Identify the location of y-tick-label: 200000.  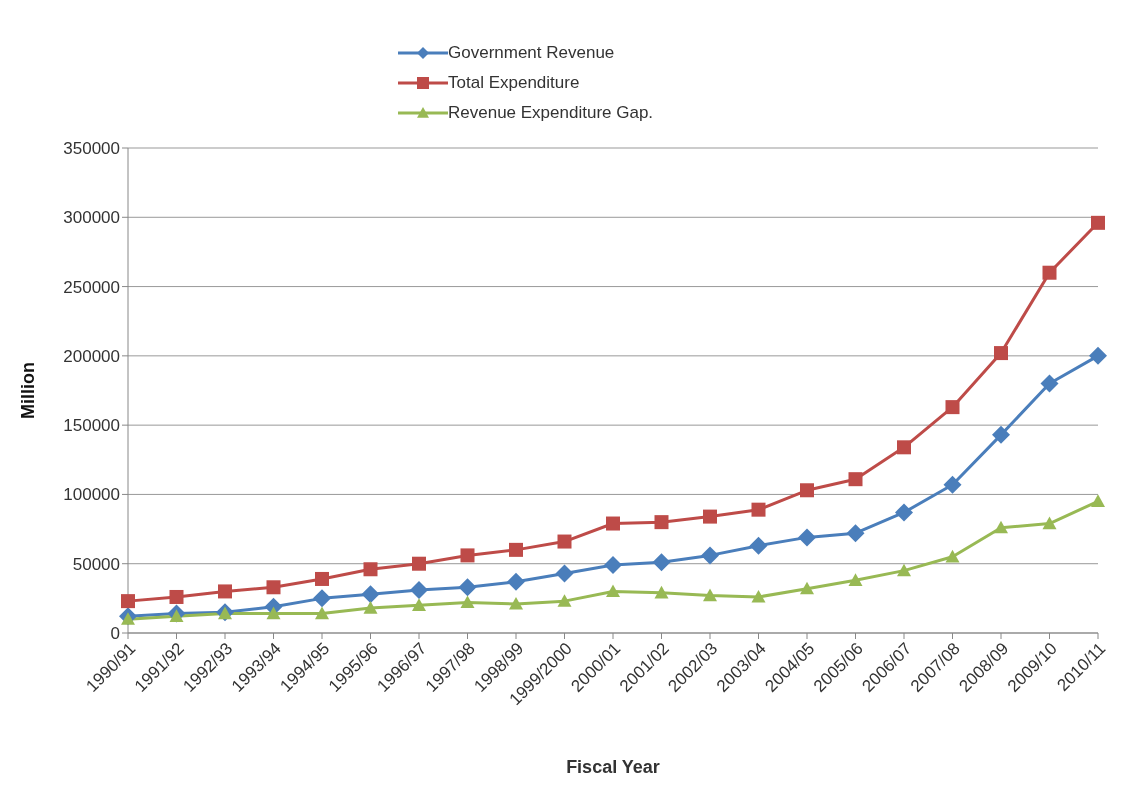
(91, 356).